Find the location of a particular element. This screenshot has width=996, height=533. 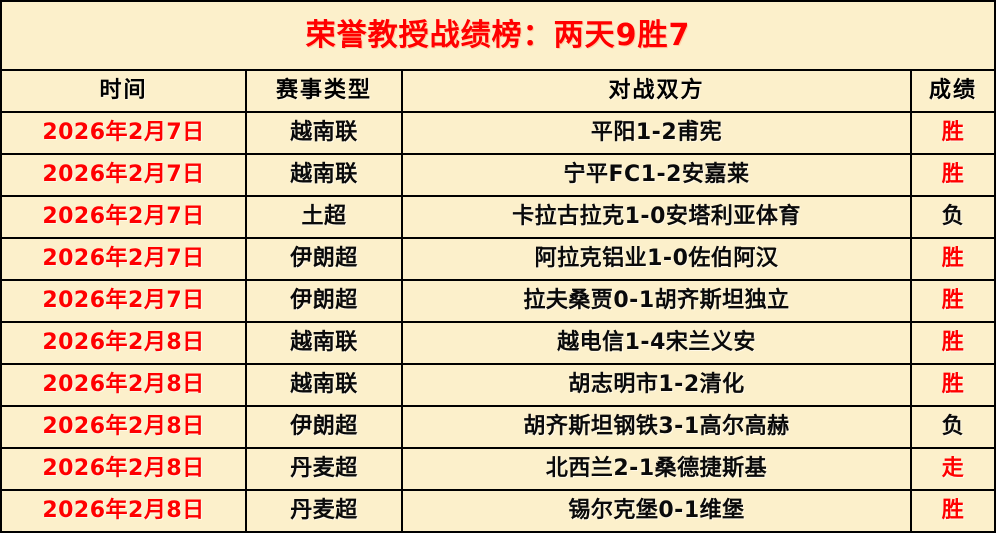

table-row: 2026年2月8日 伊朗超 胡齐斯坦钢铁3-1高尔高赫 负 is located at coordinates (498, 428).